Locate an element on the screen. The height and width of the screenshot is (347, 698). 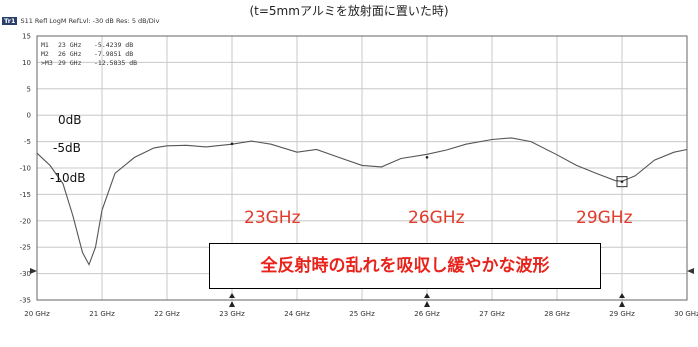
x-tick-label: 28 GHz is located at coordinates (557, 314).